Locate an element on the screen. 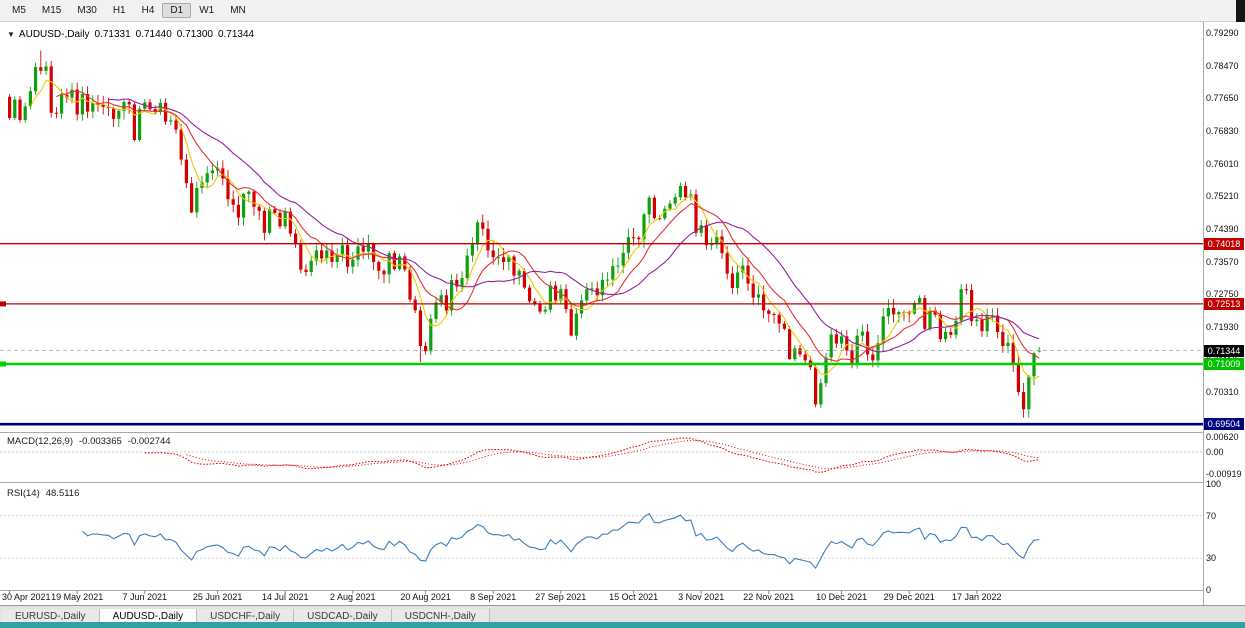 This screenshot has width=1245, height=628. date-label: 14 Jul 2021 is located at coordinates (285, 597).